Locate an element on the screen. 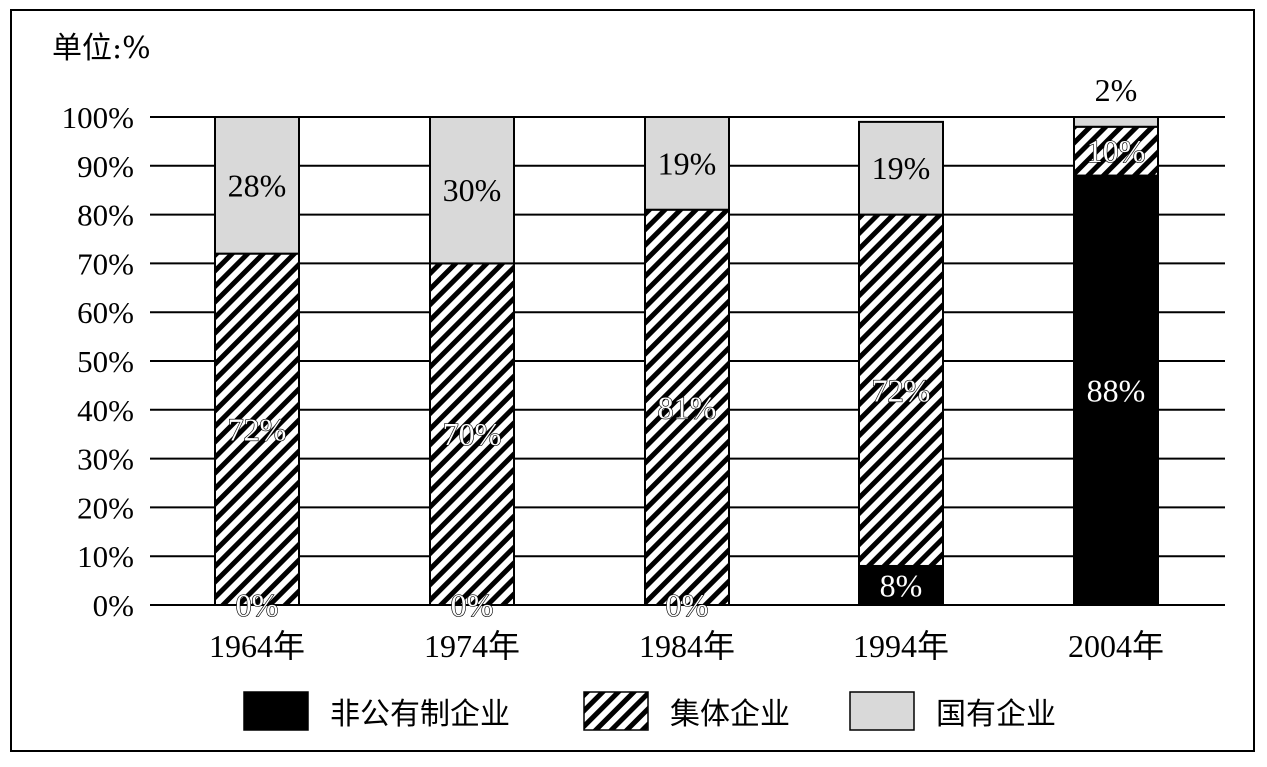 The image size is (1267, 767). data-label: 30% is located at coordinates (472, 190).